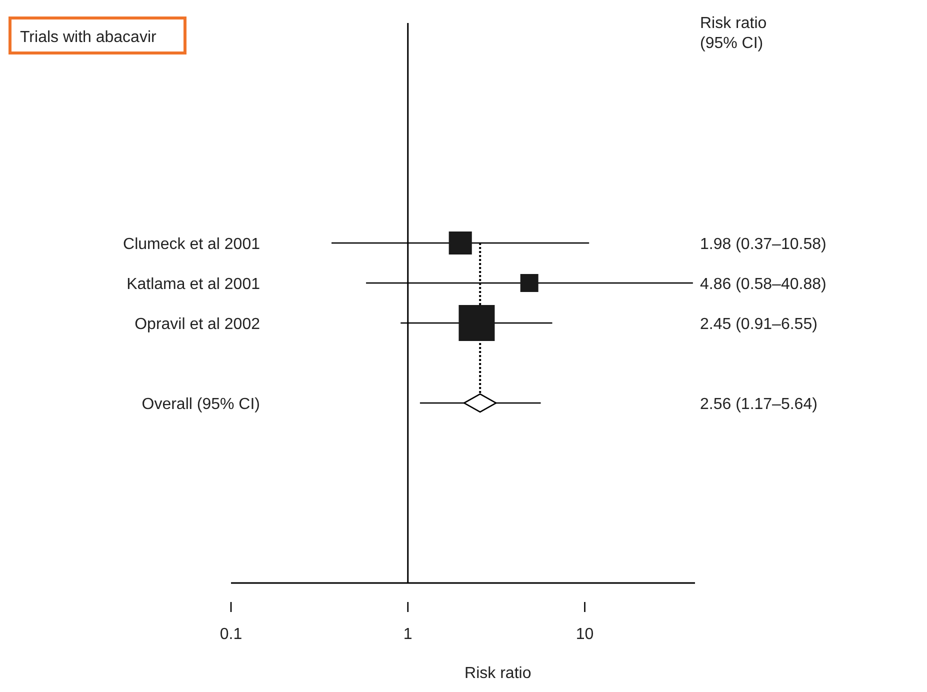 This screenshot has width=927, height=692. What do you see at coordinates (407, 634) in the screenshot?
I see `x-tick-label: 1` at bounding box center [407, 634].